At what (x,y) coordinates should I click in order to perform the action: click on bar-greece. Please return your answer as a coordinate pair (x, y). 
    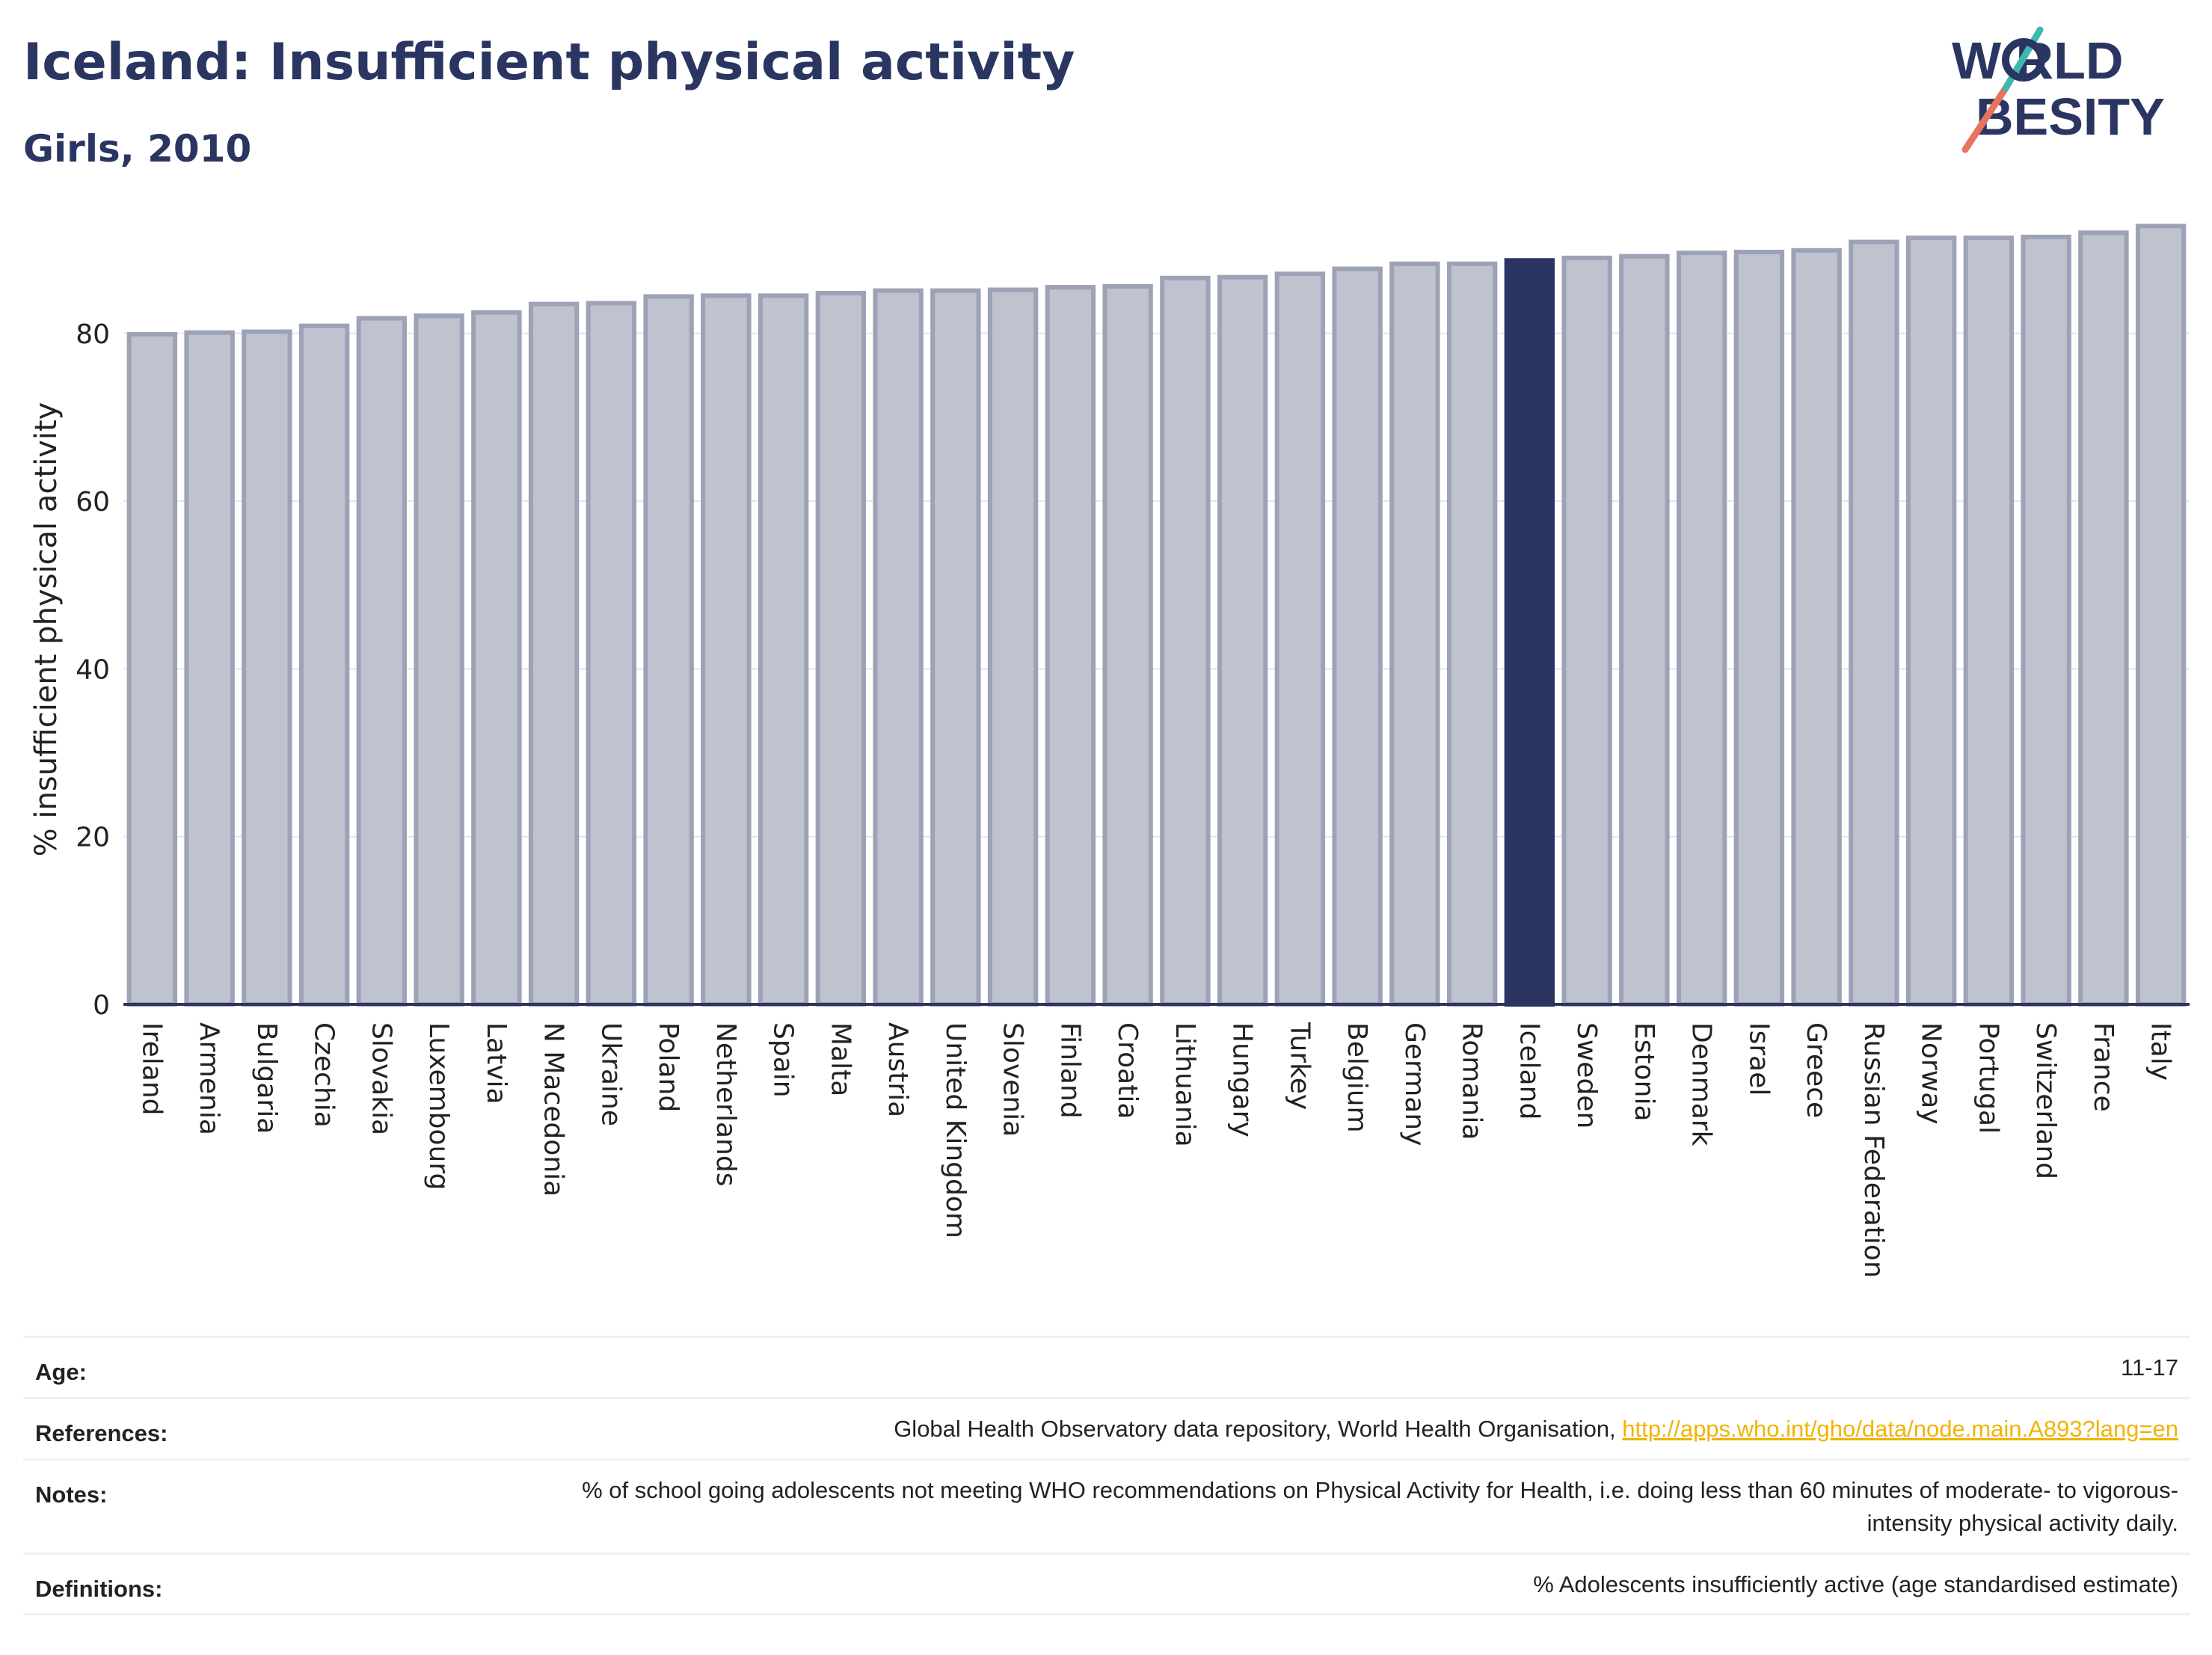
    Looking at the image, I should click on (1816, 627).